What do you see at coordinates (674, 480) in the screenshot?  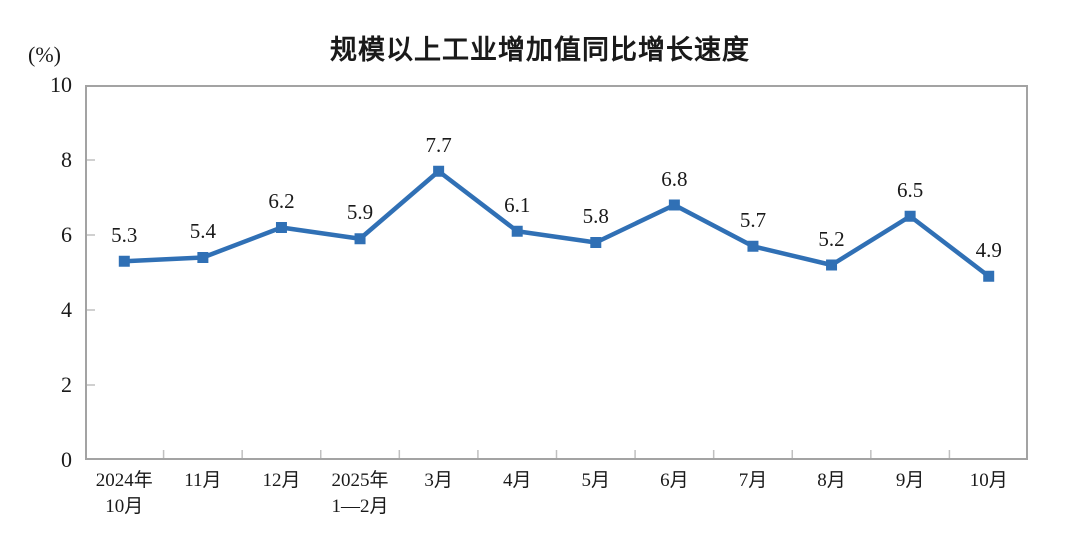 I see `x-tick-label: 6月` at bounding box center [674, 480].